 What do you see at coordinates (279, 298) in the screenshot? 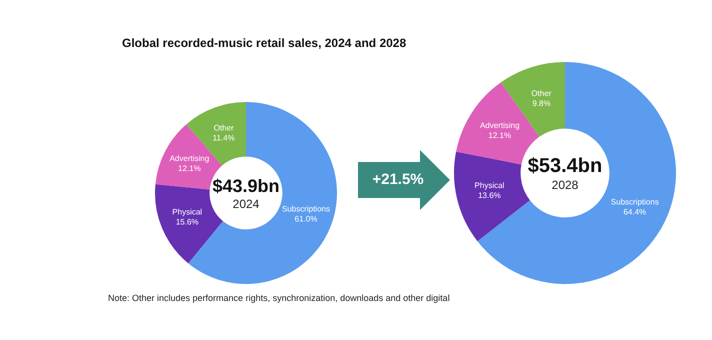
I see `text: Note: Other includes performance rights, synchronization, downloads and other digital` at bounding box center [279, 298].